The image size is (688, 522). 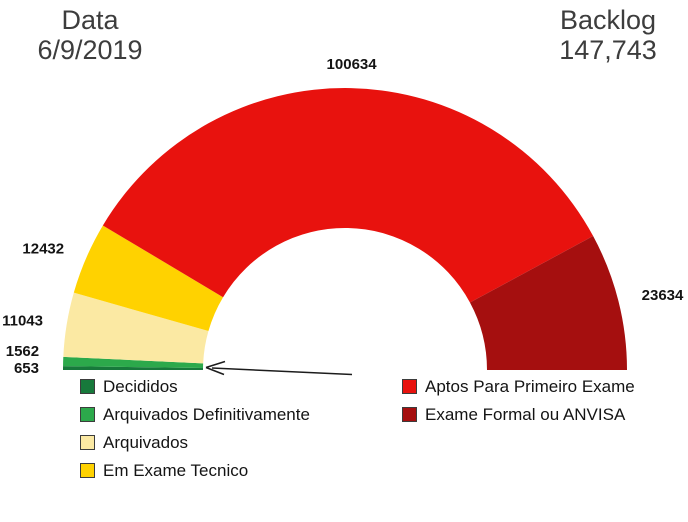 What do you see at coordinates (241, 386) in the screenshot?
I see `legend-item-decididos: Decididos` at bounding box center [241, 386].